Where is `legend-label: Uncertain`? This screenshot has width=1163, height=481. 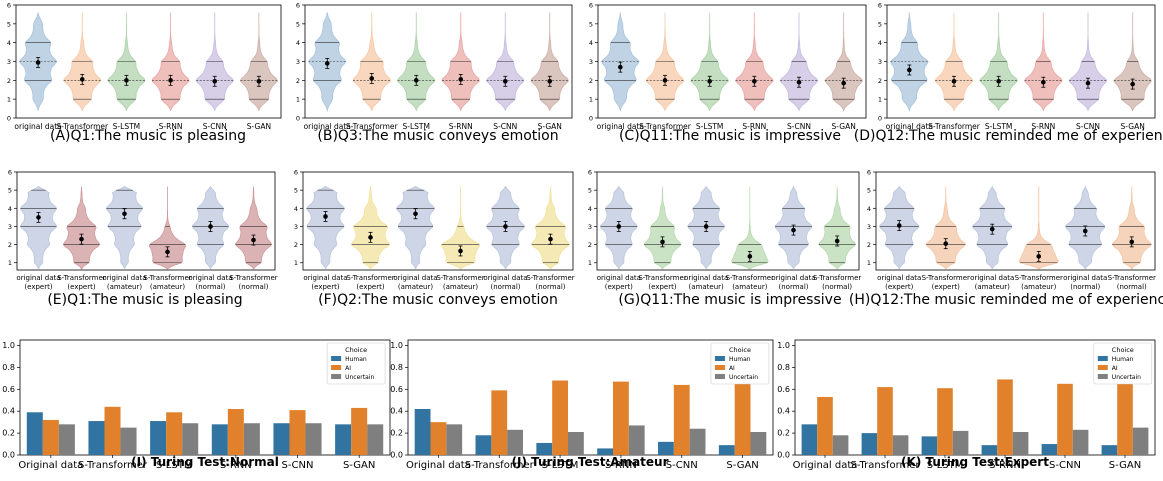
legend-label: Uncertain is located at coordinates (743, 377).